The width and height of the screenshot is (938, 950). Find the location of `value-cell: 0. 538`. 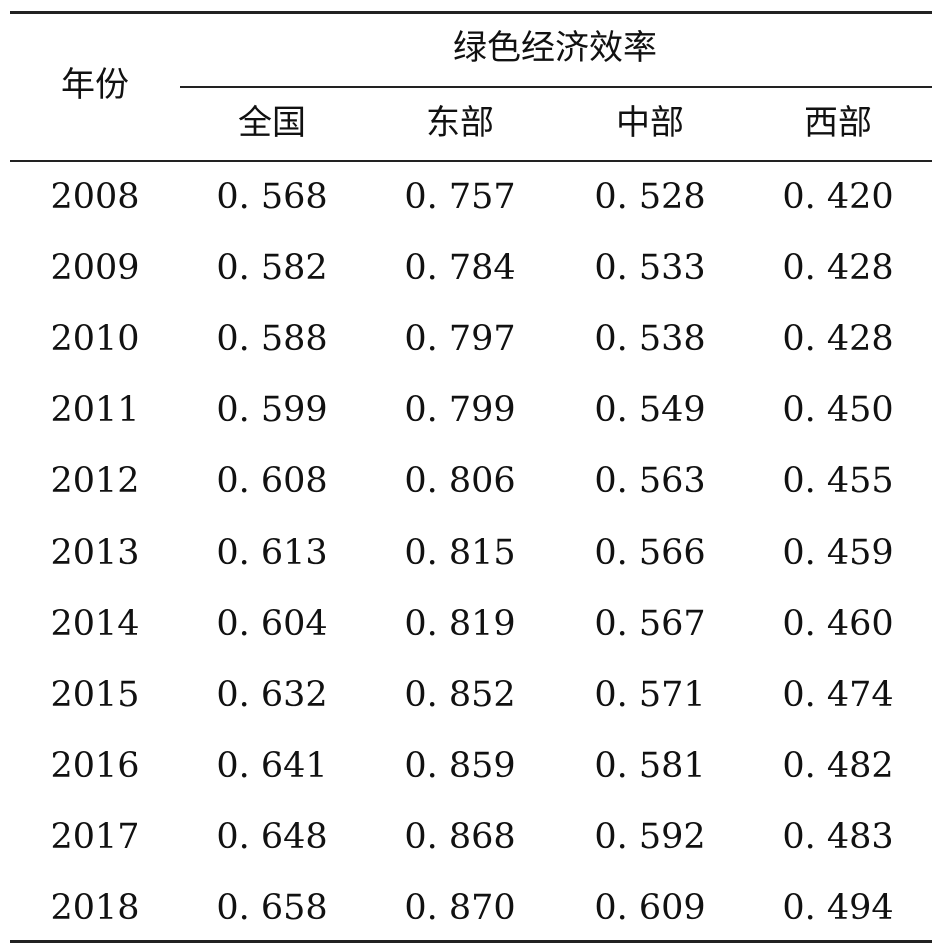

value-cell: 0. 538 is located at coordinates (650, 339).